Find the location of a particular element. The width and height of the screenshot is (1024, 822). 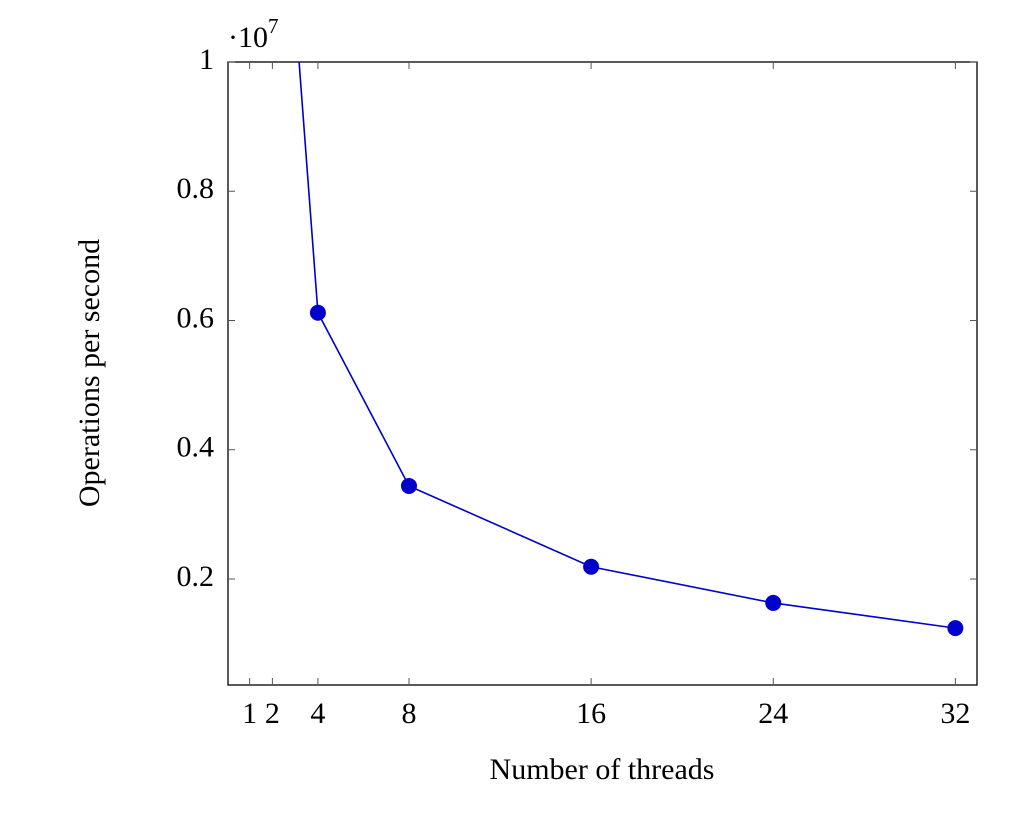

y-tick-label: 0.8 is located at coordinates (196, 188).